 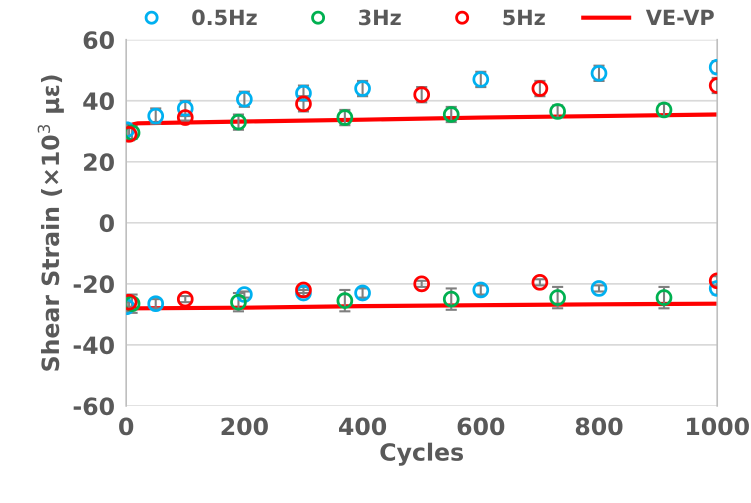 What do you see at coordinates (98, 101) in the screenshot?
I see `y-tick-label: 40` at bounding box center [98, 101].